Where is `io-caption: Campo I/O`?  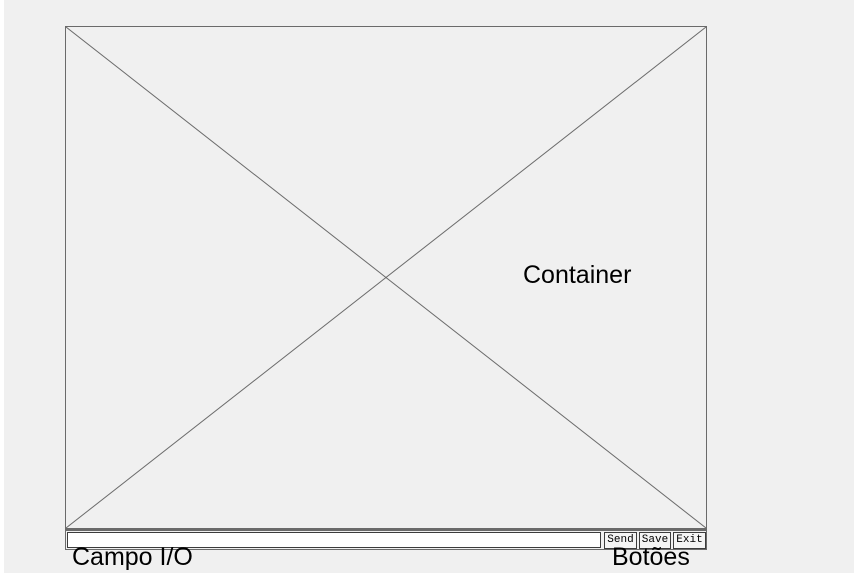
io-caption: Campo I/O is located at coordinates (132, 557).